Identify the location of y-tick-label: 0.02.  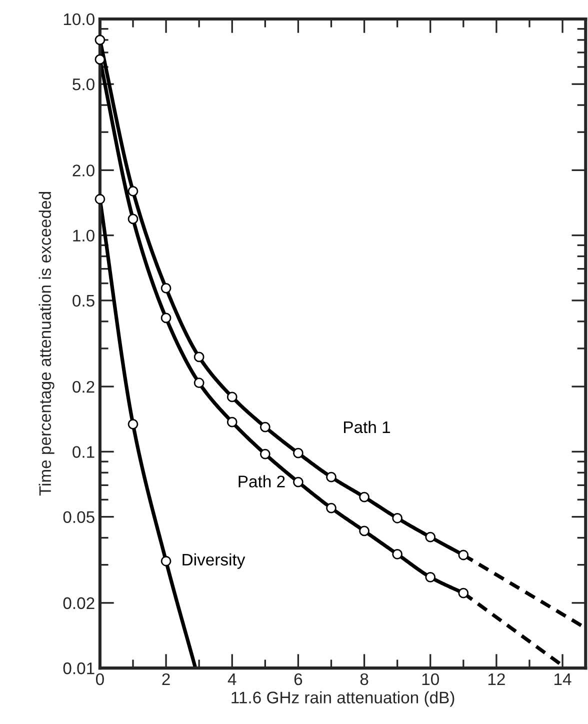
(78, 603).